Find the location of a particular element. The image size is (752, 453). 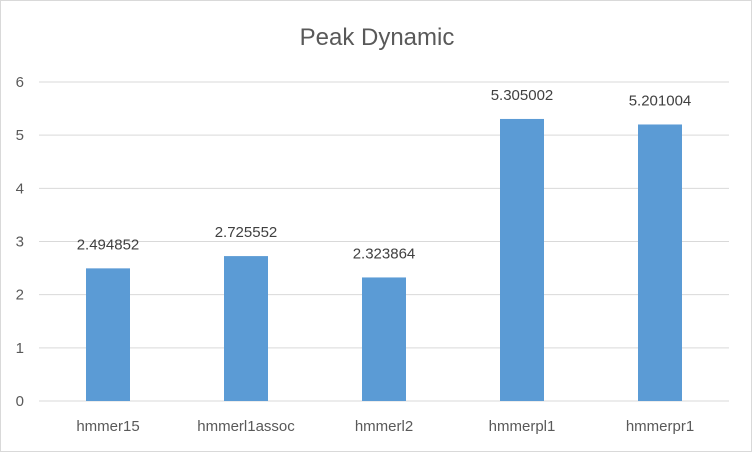

y-tick-label: 3 is located at coordinates (20, 242).